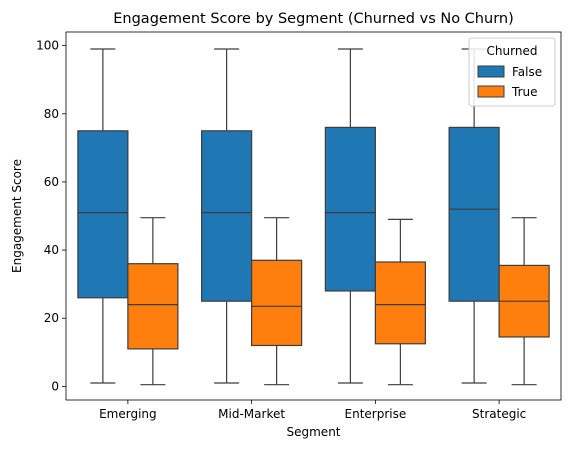 The width and height of the screenshot is (571, 455). I want to click on y-tick-label: 40, so click(51, 250).